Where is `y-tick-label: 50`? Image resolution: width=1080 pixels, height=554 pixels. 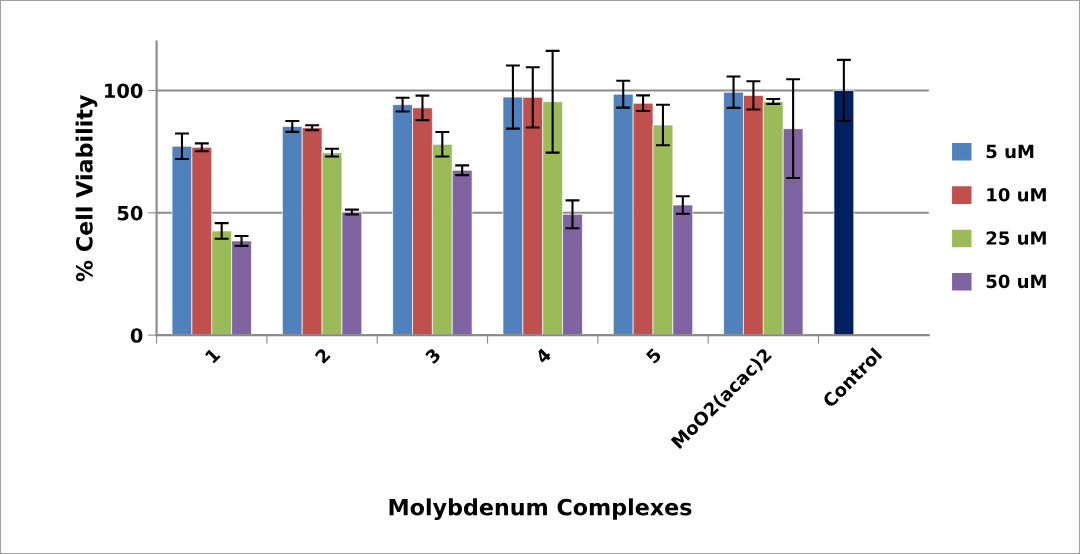
y-tick-label: 50 is located at coordinates (130, 213).